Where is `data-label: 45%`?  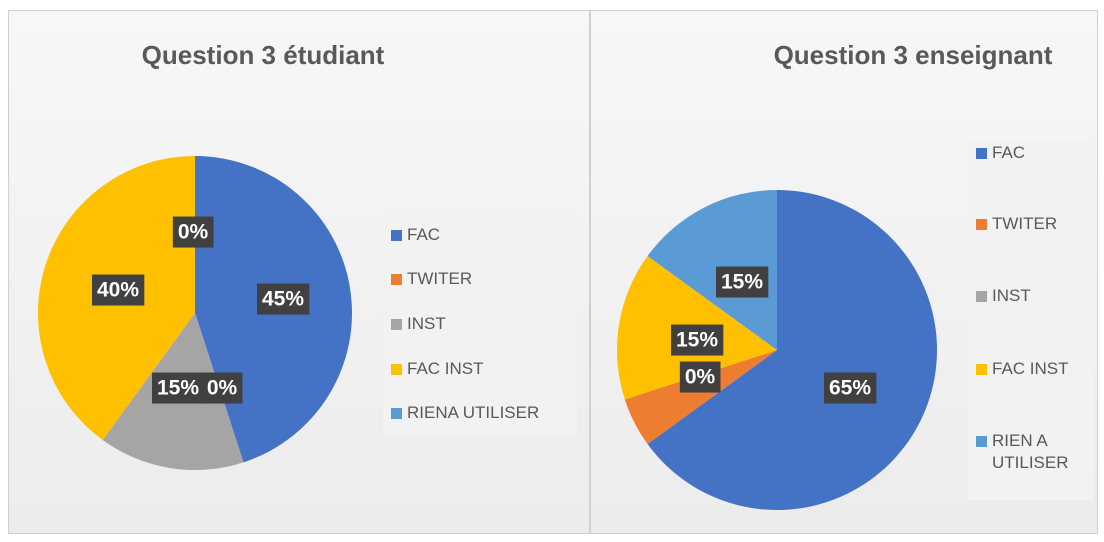
data-label: 45% is located at coordinates (283, 299).